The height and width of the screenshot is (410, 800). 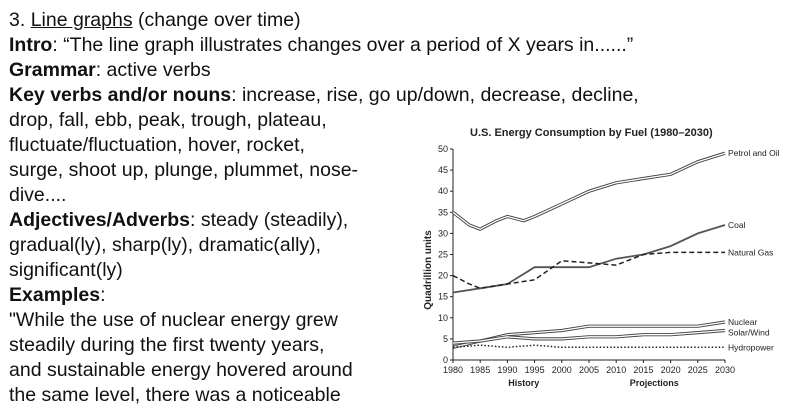 What do you see at coordinates (507, 370) in the screenshot?
I see `x-tick-label: 1990` at bounding box center [507, 370].